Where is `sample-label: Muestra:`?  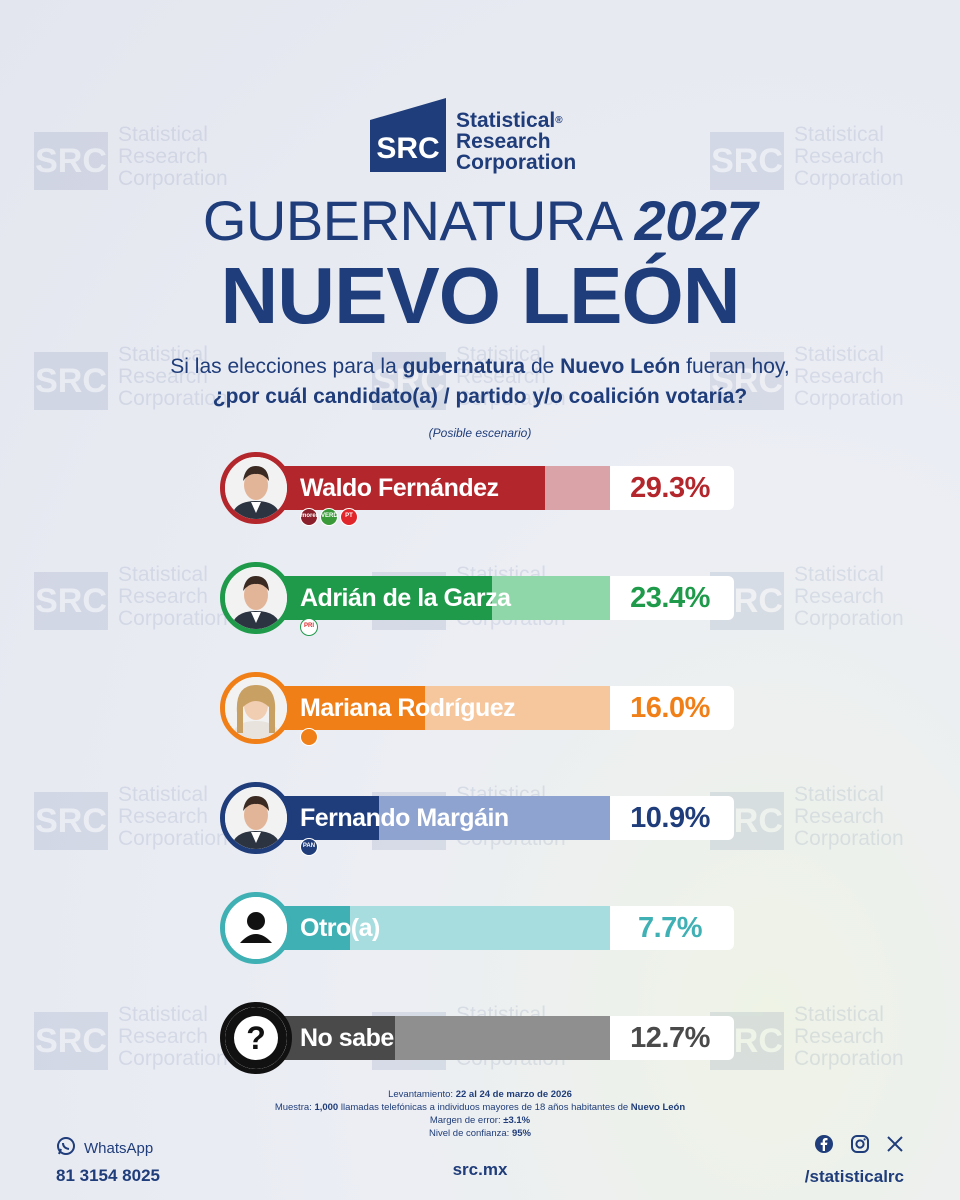 sample-label: Muestra: is located at coordinates (294, 1107).